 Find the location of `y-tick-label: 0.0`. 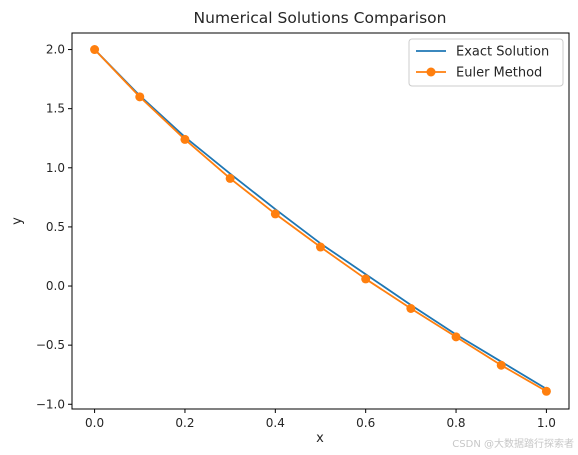

y-tick-label: 0.0 is located at coordinates (55, 286).